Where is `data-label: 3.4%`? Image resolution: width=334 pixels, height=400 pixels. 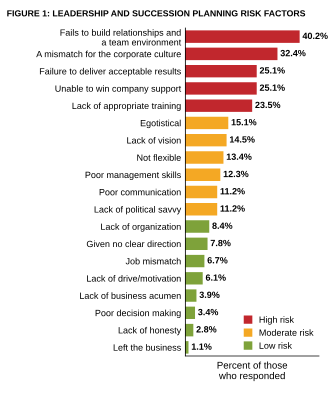 data-label: 3.4% is located at coordinates (208, 312).